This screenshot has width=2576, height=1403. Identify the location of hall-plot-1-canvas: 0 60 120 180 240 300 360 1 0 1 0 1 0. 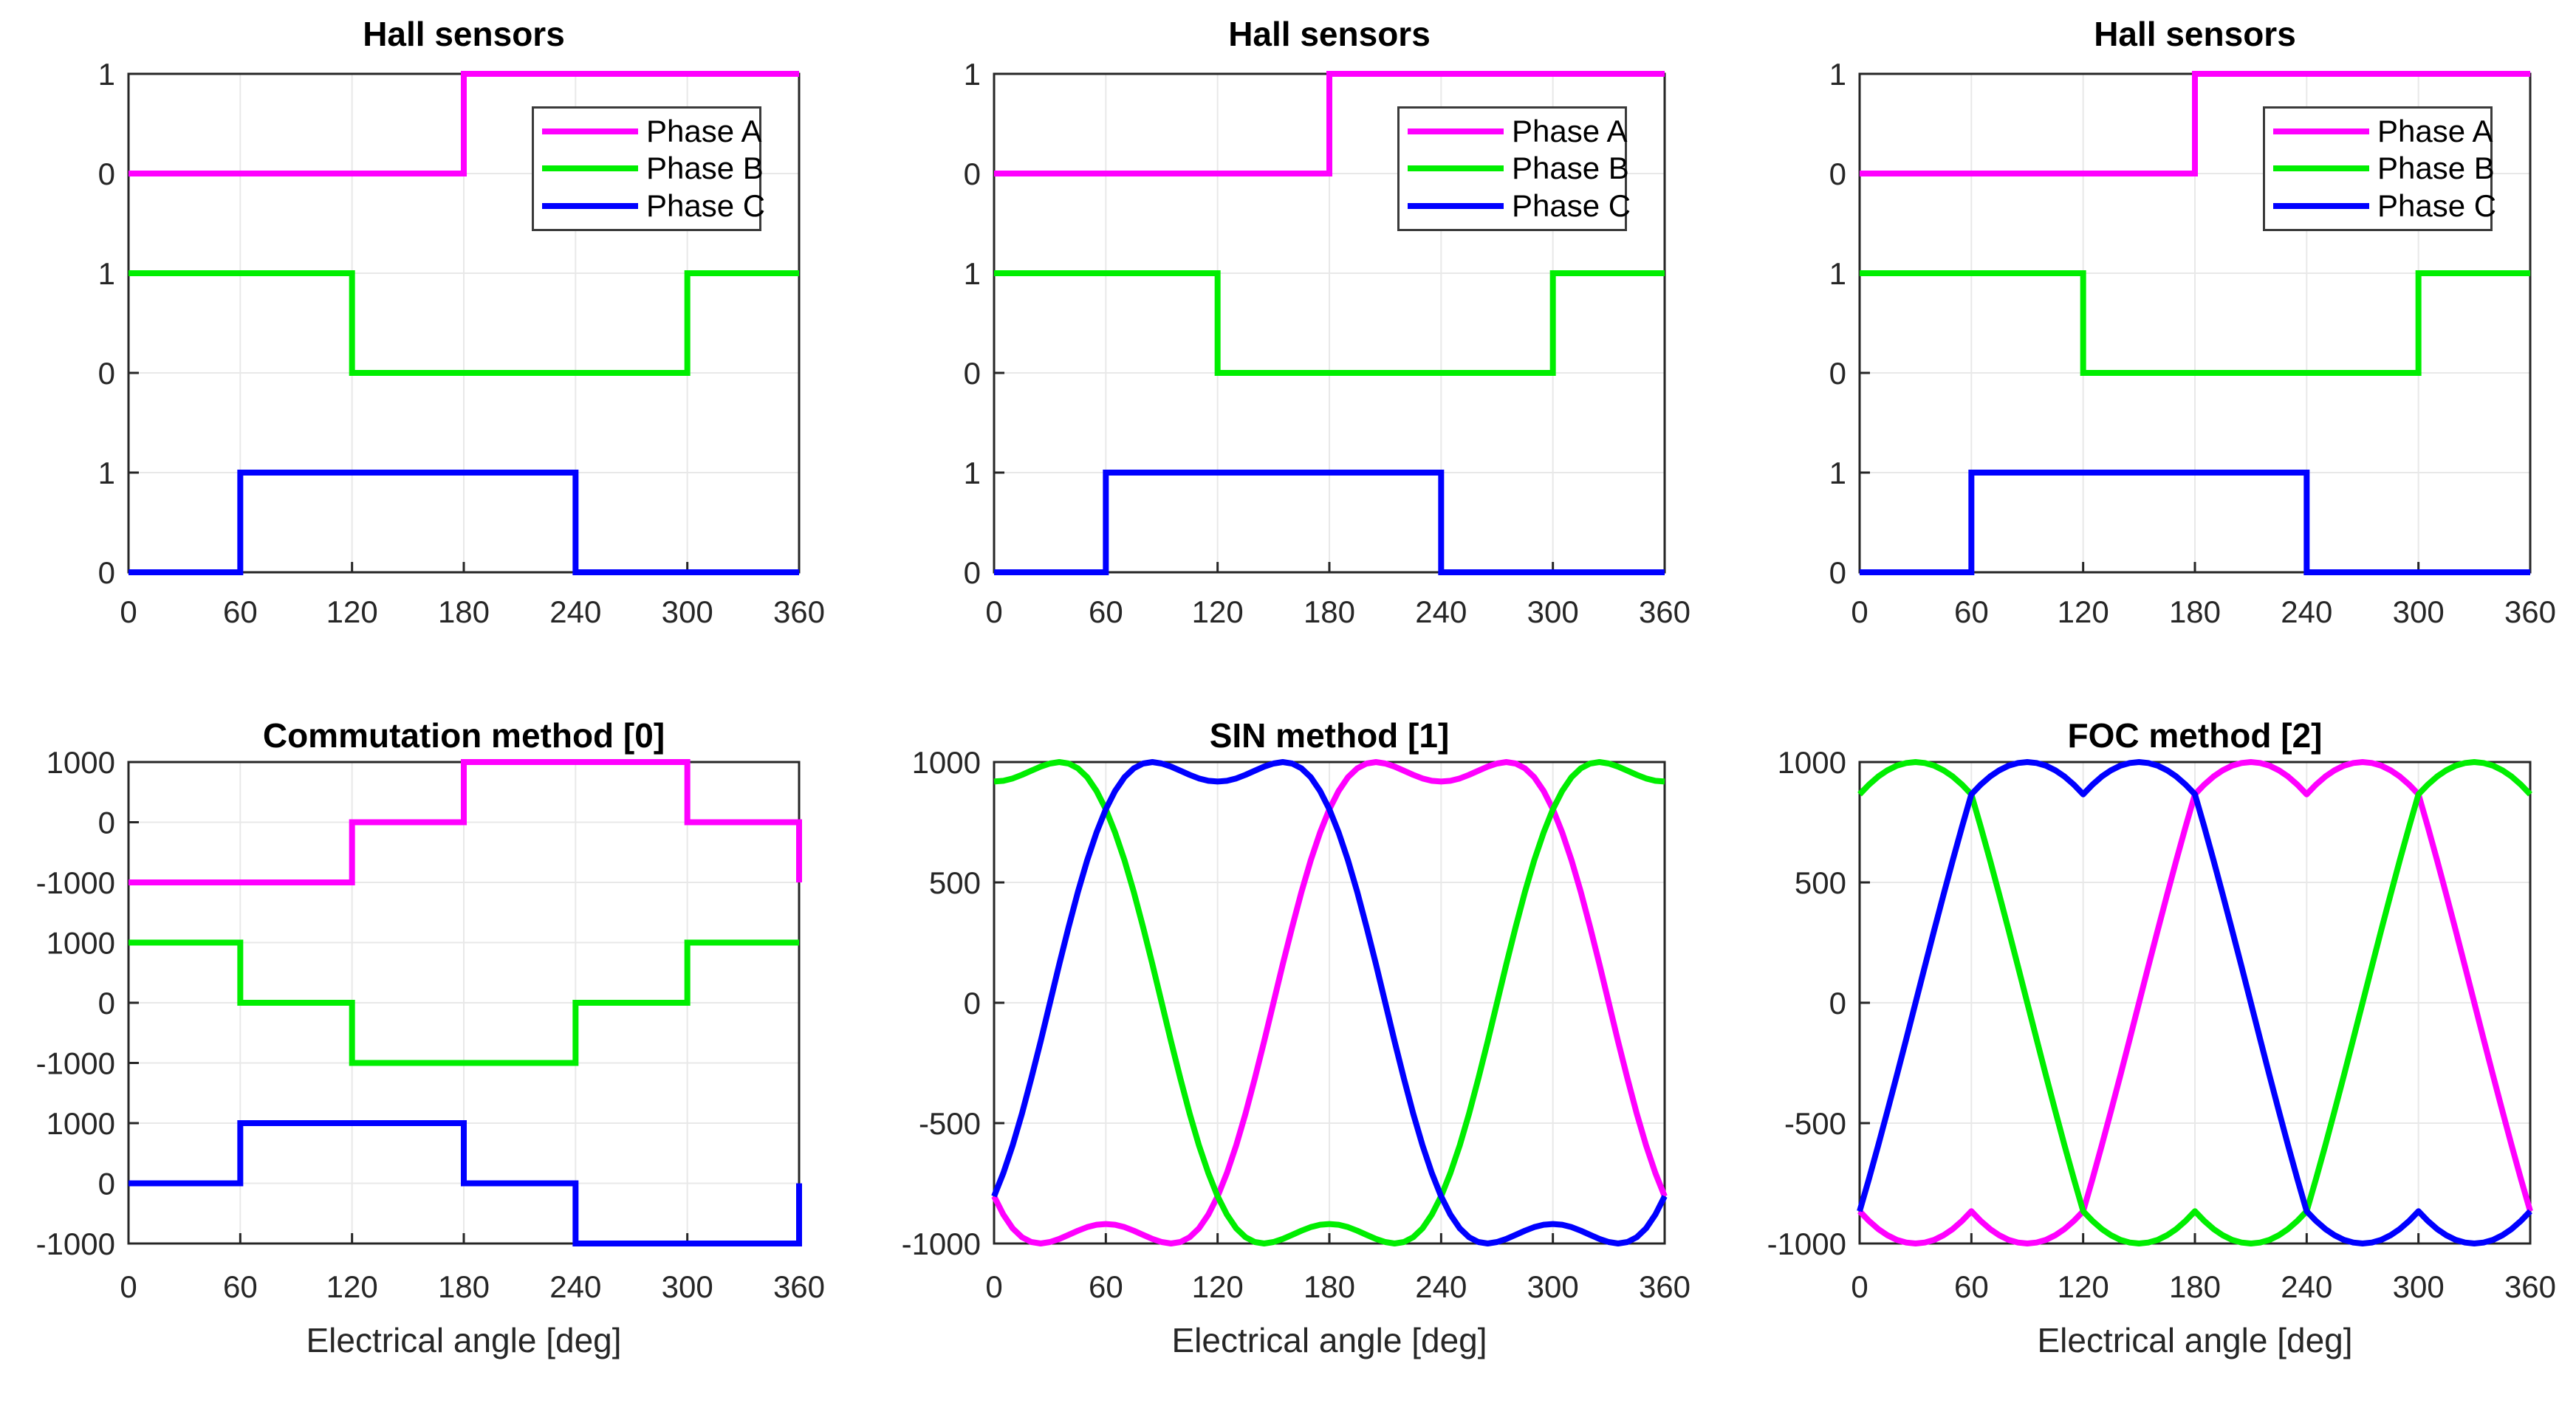
(461, 343).